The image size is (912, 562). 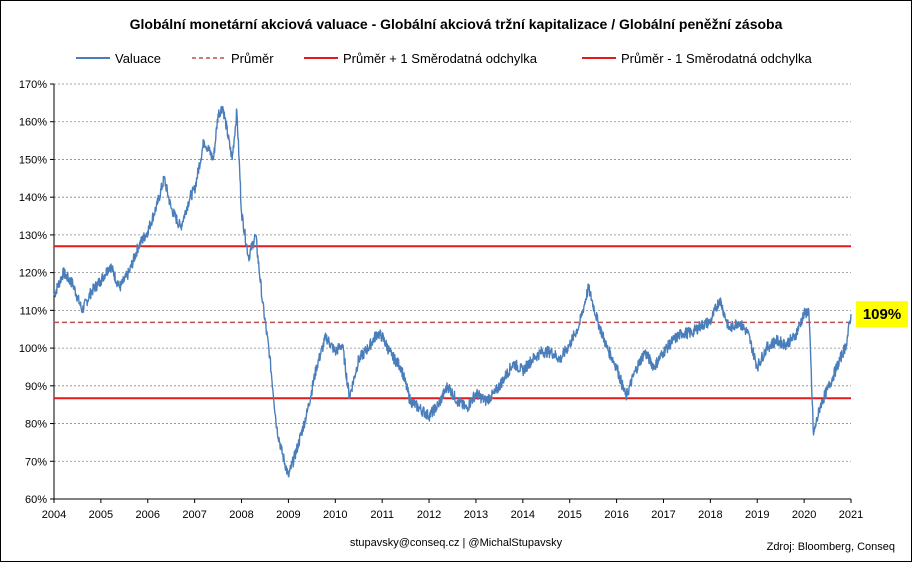 What do you see at coordinates (476, 515) in the screenshot?
I see `x-tick-label: 2013` at bounding box center [476, 515].